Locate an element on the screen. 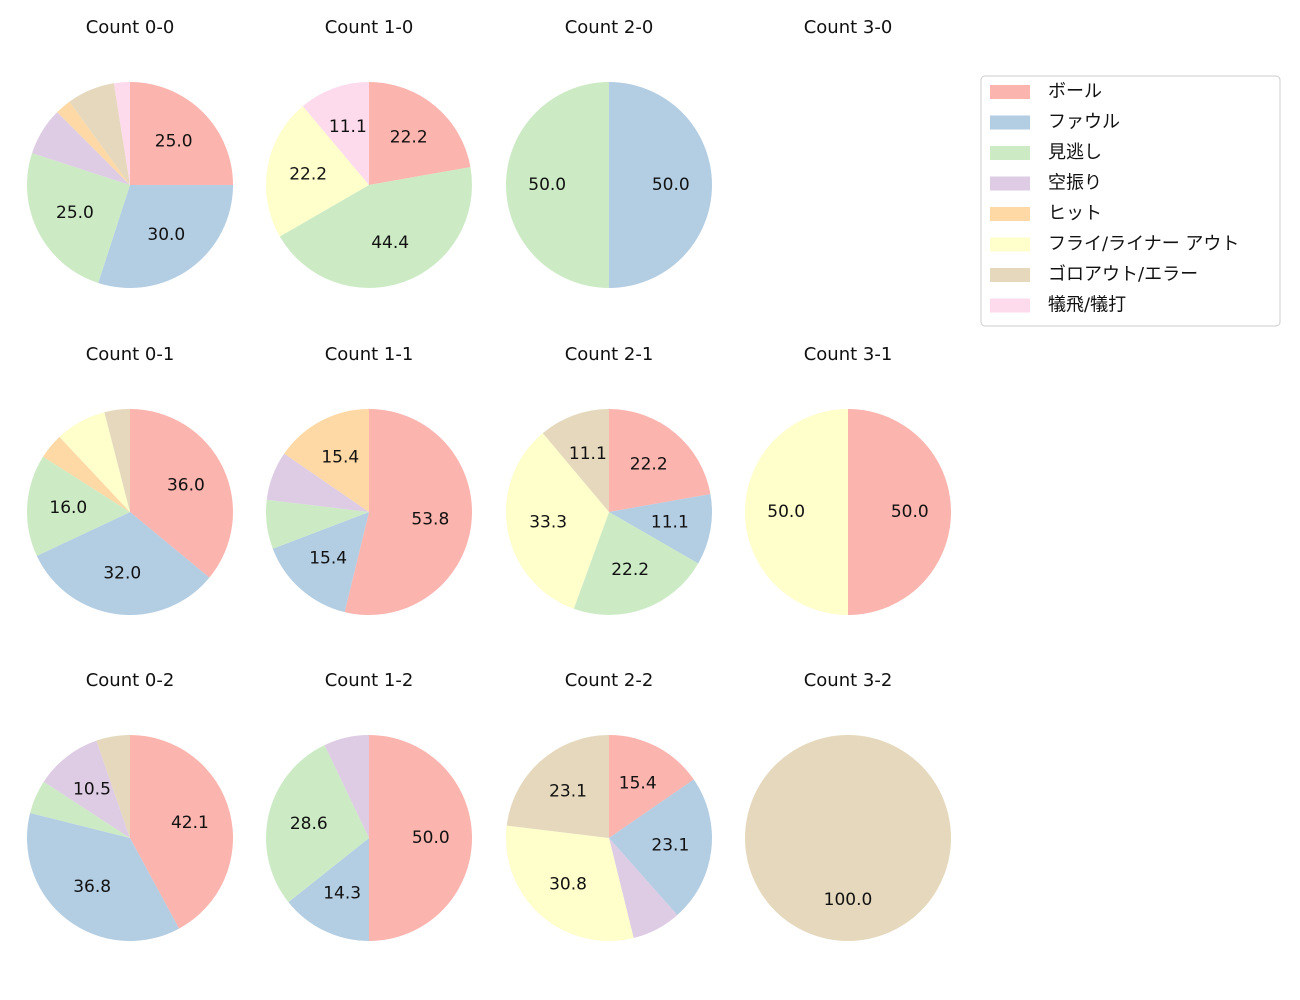  pie-title: Count 0-2 is located at coordinates (130, 680).